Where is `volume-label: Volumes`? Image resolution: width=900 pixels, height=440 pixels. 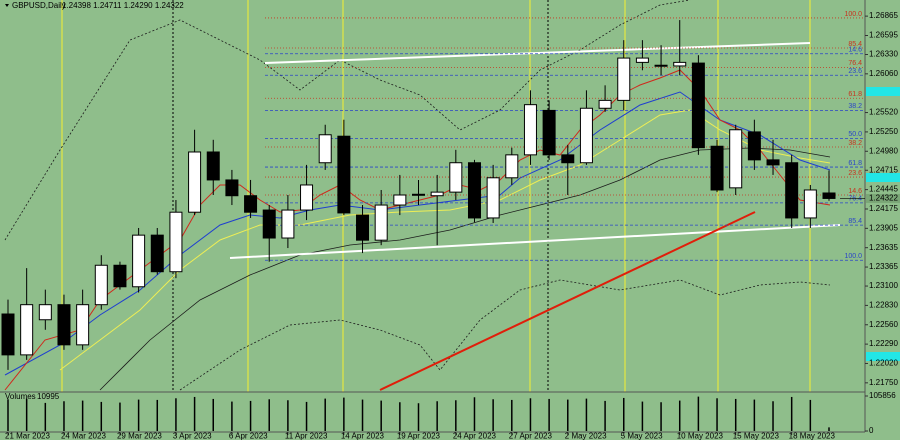
volume-label: Volumes is located at coordinates (20, 396).